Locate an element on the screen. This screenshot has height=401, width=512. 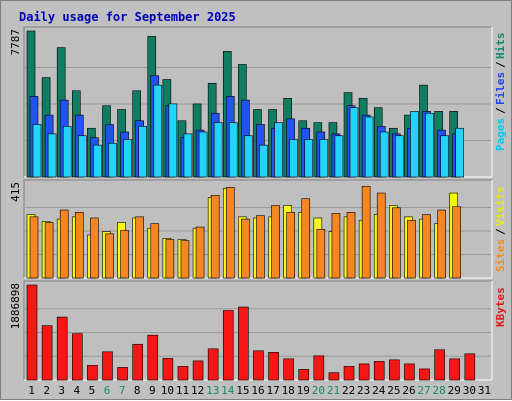
day-label-8: 8 is located at coordinates (137, 390).